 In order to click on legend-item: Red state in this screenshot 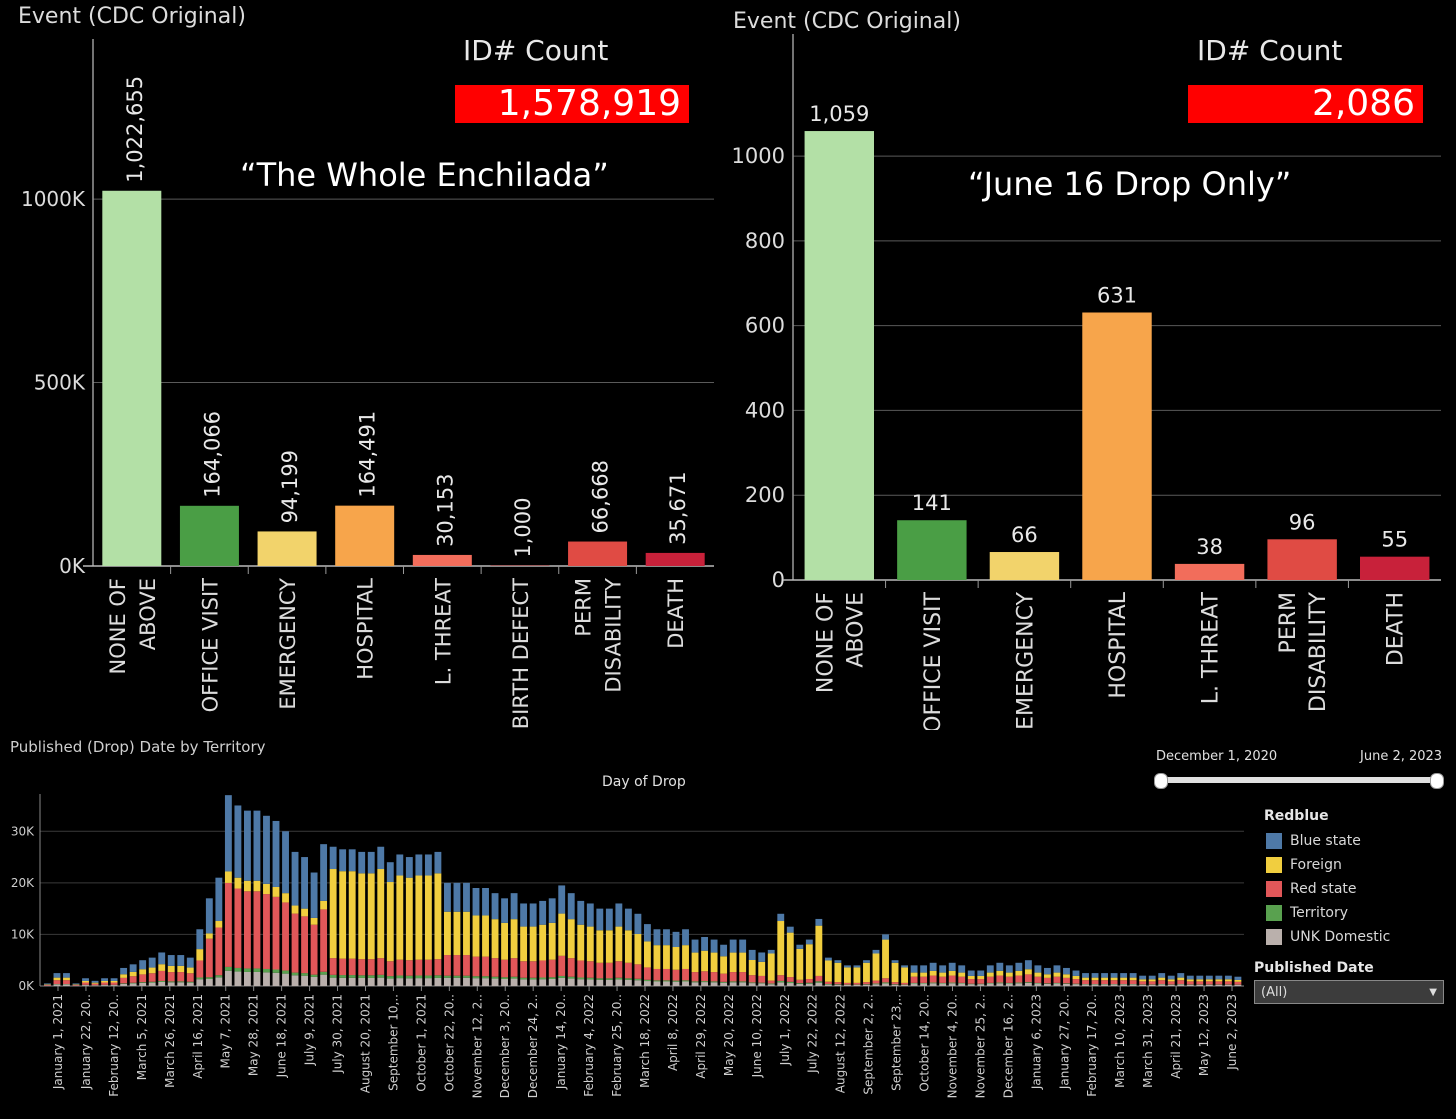, I will do `click(1328, 889)`.